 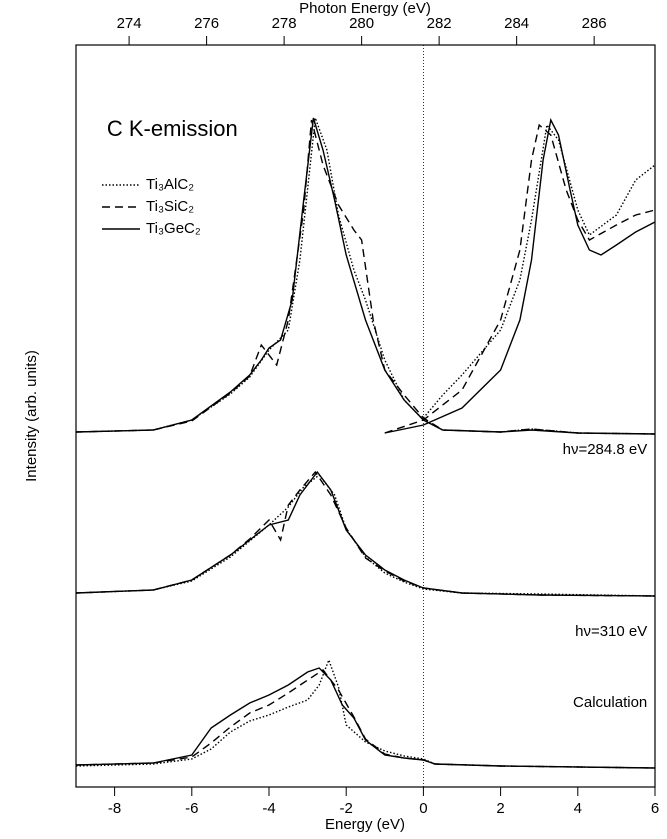 What do you see at coordinates (173, 228) in the screenshot?
I see `legend-label: Ti₃GeC₂` at bounding box center [173, 228].